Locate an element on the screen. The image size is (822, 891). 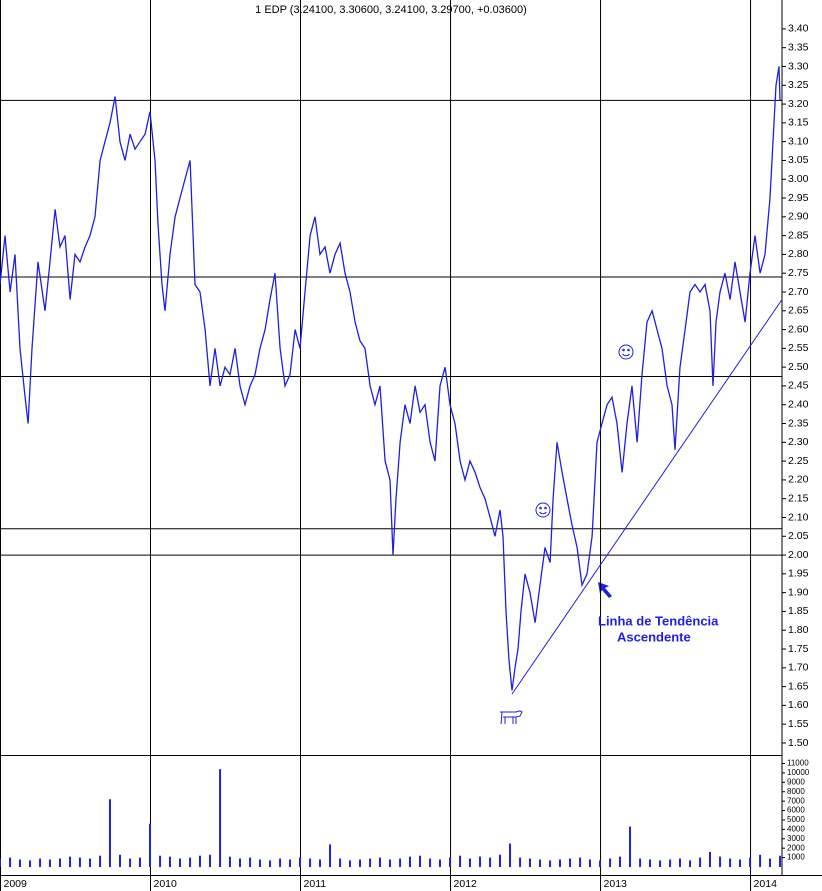
y-tick-label: 2.70 is located at coordinates (798, 292).